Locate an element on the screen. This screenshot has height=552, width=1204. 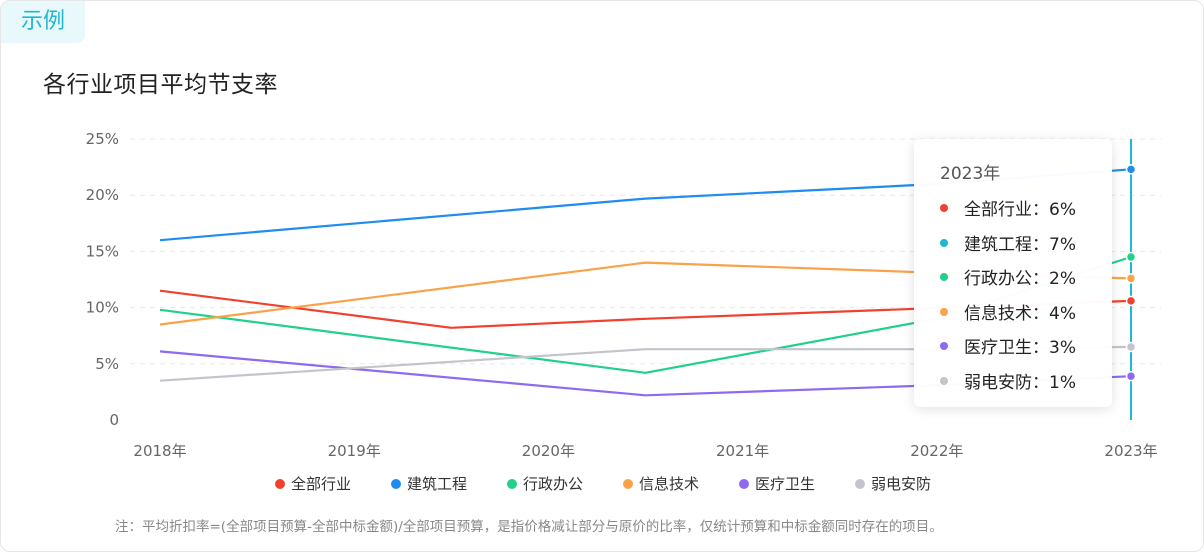
x-tick-label: 2020年 is located at coordinates (548, 451).